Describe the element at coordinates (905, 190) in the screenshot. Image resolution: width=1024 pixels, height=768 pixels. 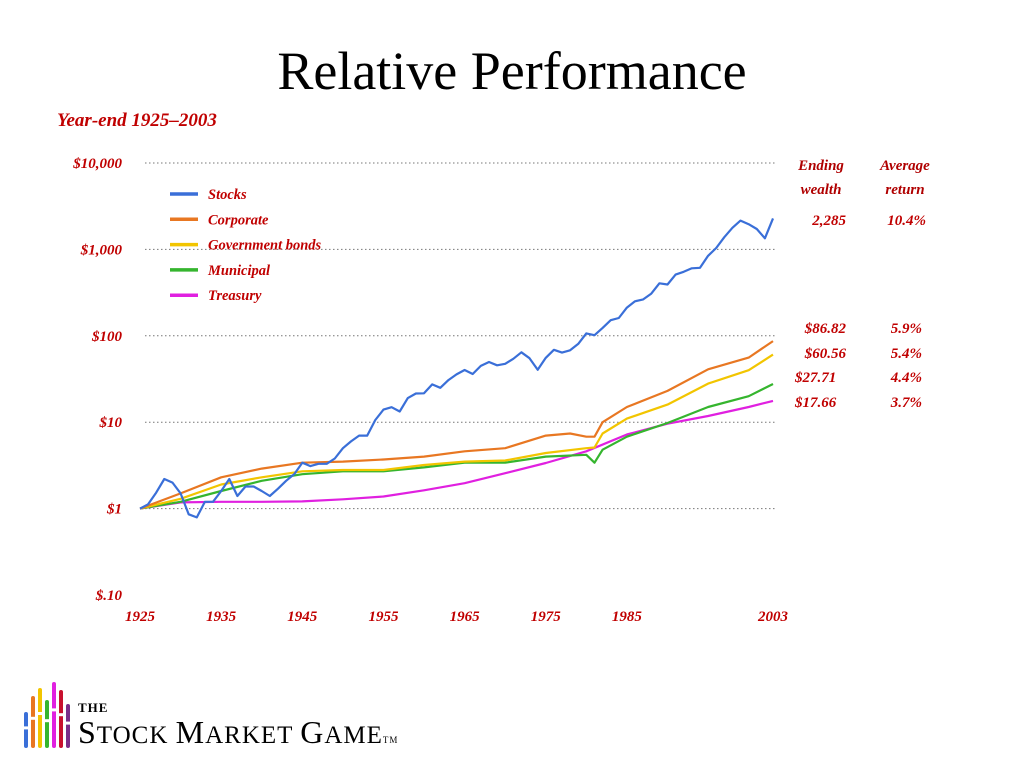
I see `average-header-line-2: return` at that location.